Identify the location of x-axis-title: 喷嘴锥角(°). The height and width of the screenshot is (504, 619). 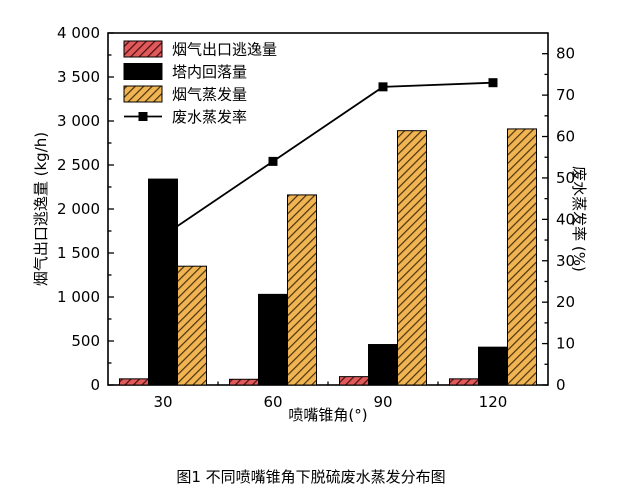
(327, 415).